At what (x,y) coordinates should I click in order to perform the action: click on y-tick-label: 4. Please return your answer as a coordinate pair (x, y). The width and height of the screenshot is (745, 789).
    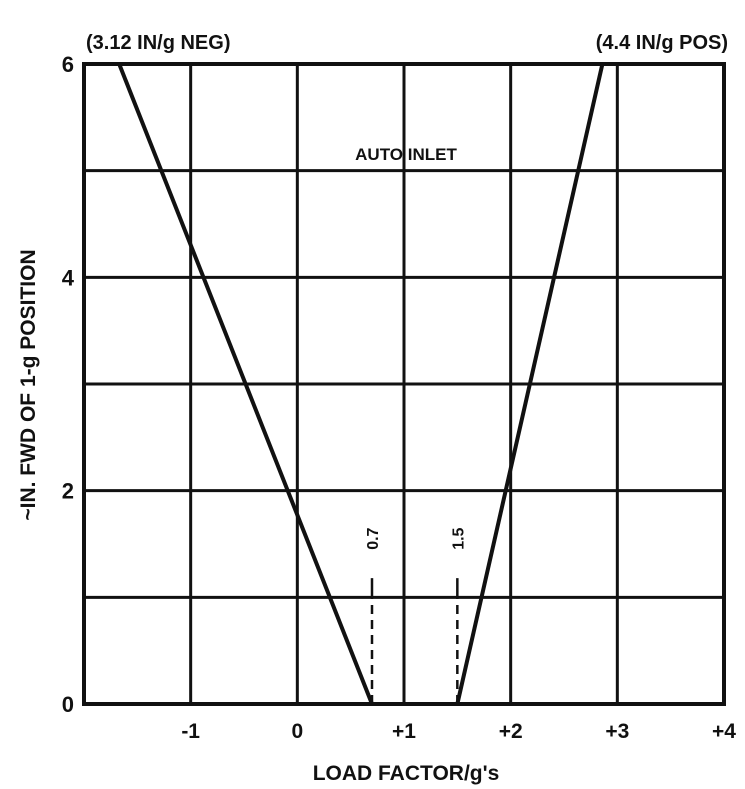
    Looking at the image, I should click on (68, 277).